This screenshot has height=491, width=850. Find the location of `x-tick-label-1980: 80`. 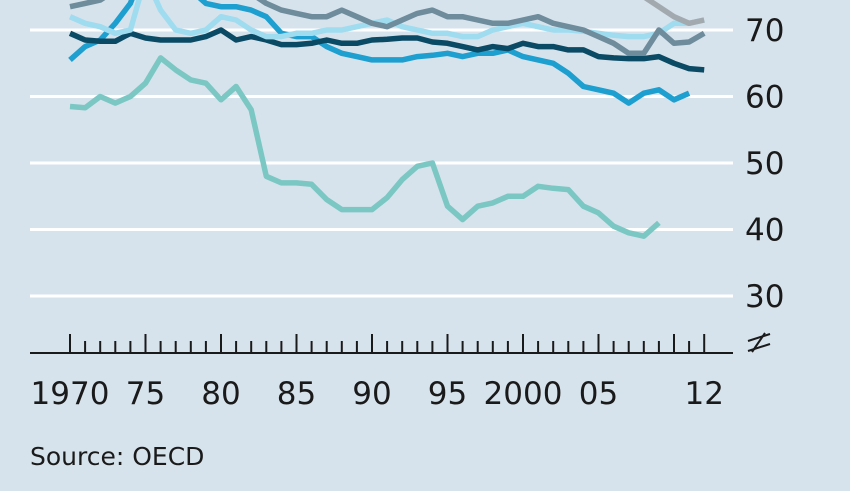

x-tick-label-1980: 80 is located at coordinates (220, 394).